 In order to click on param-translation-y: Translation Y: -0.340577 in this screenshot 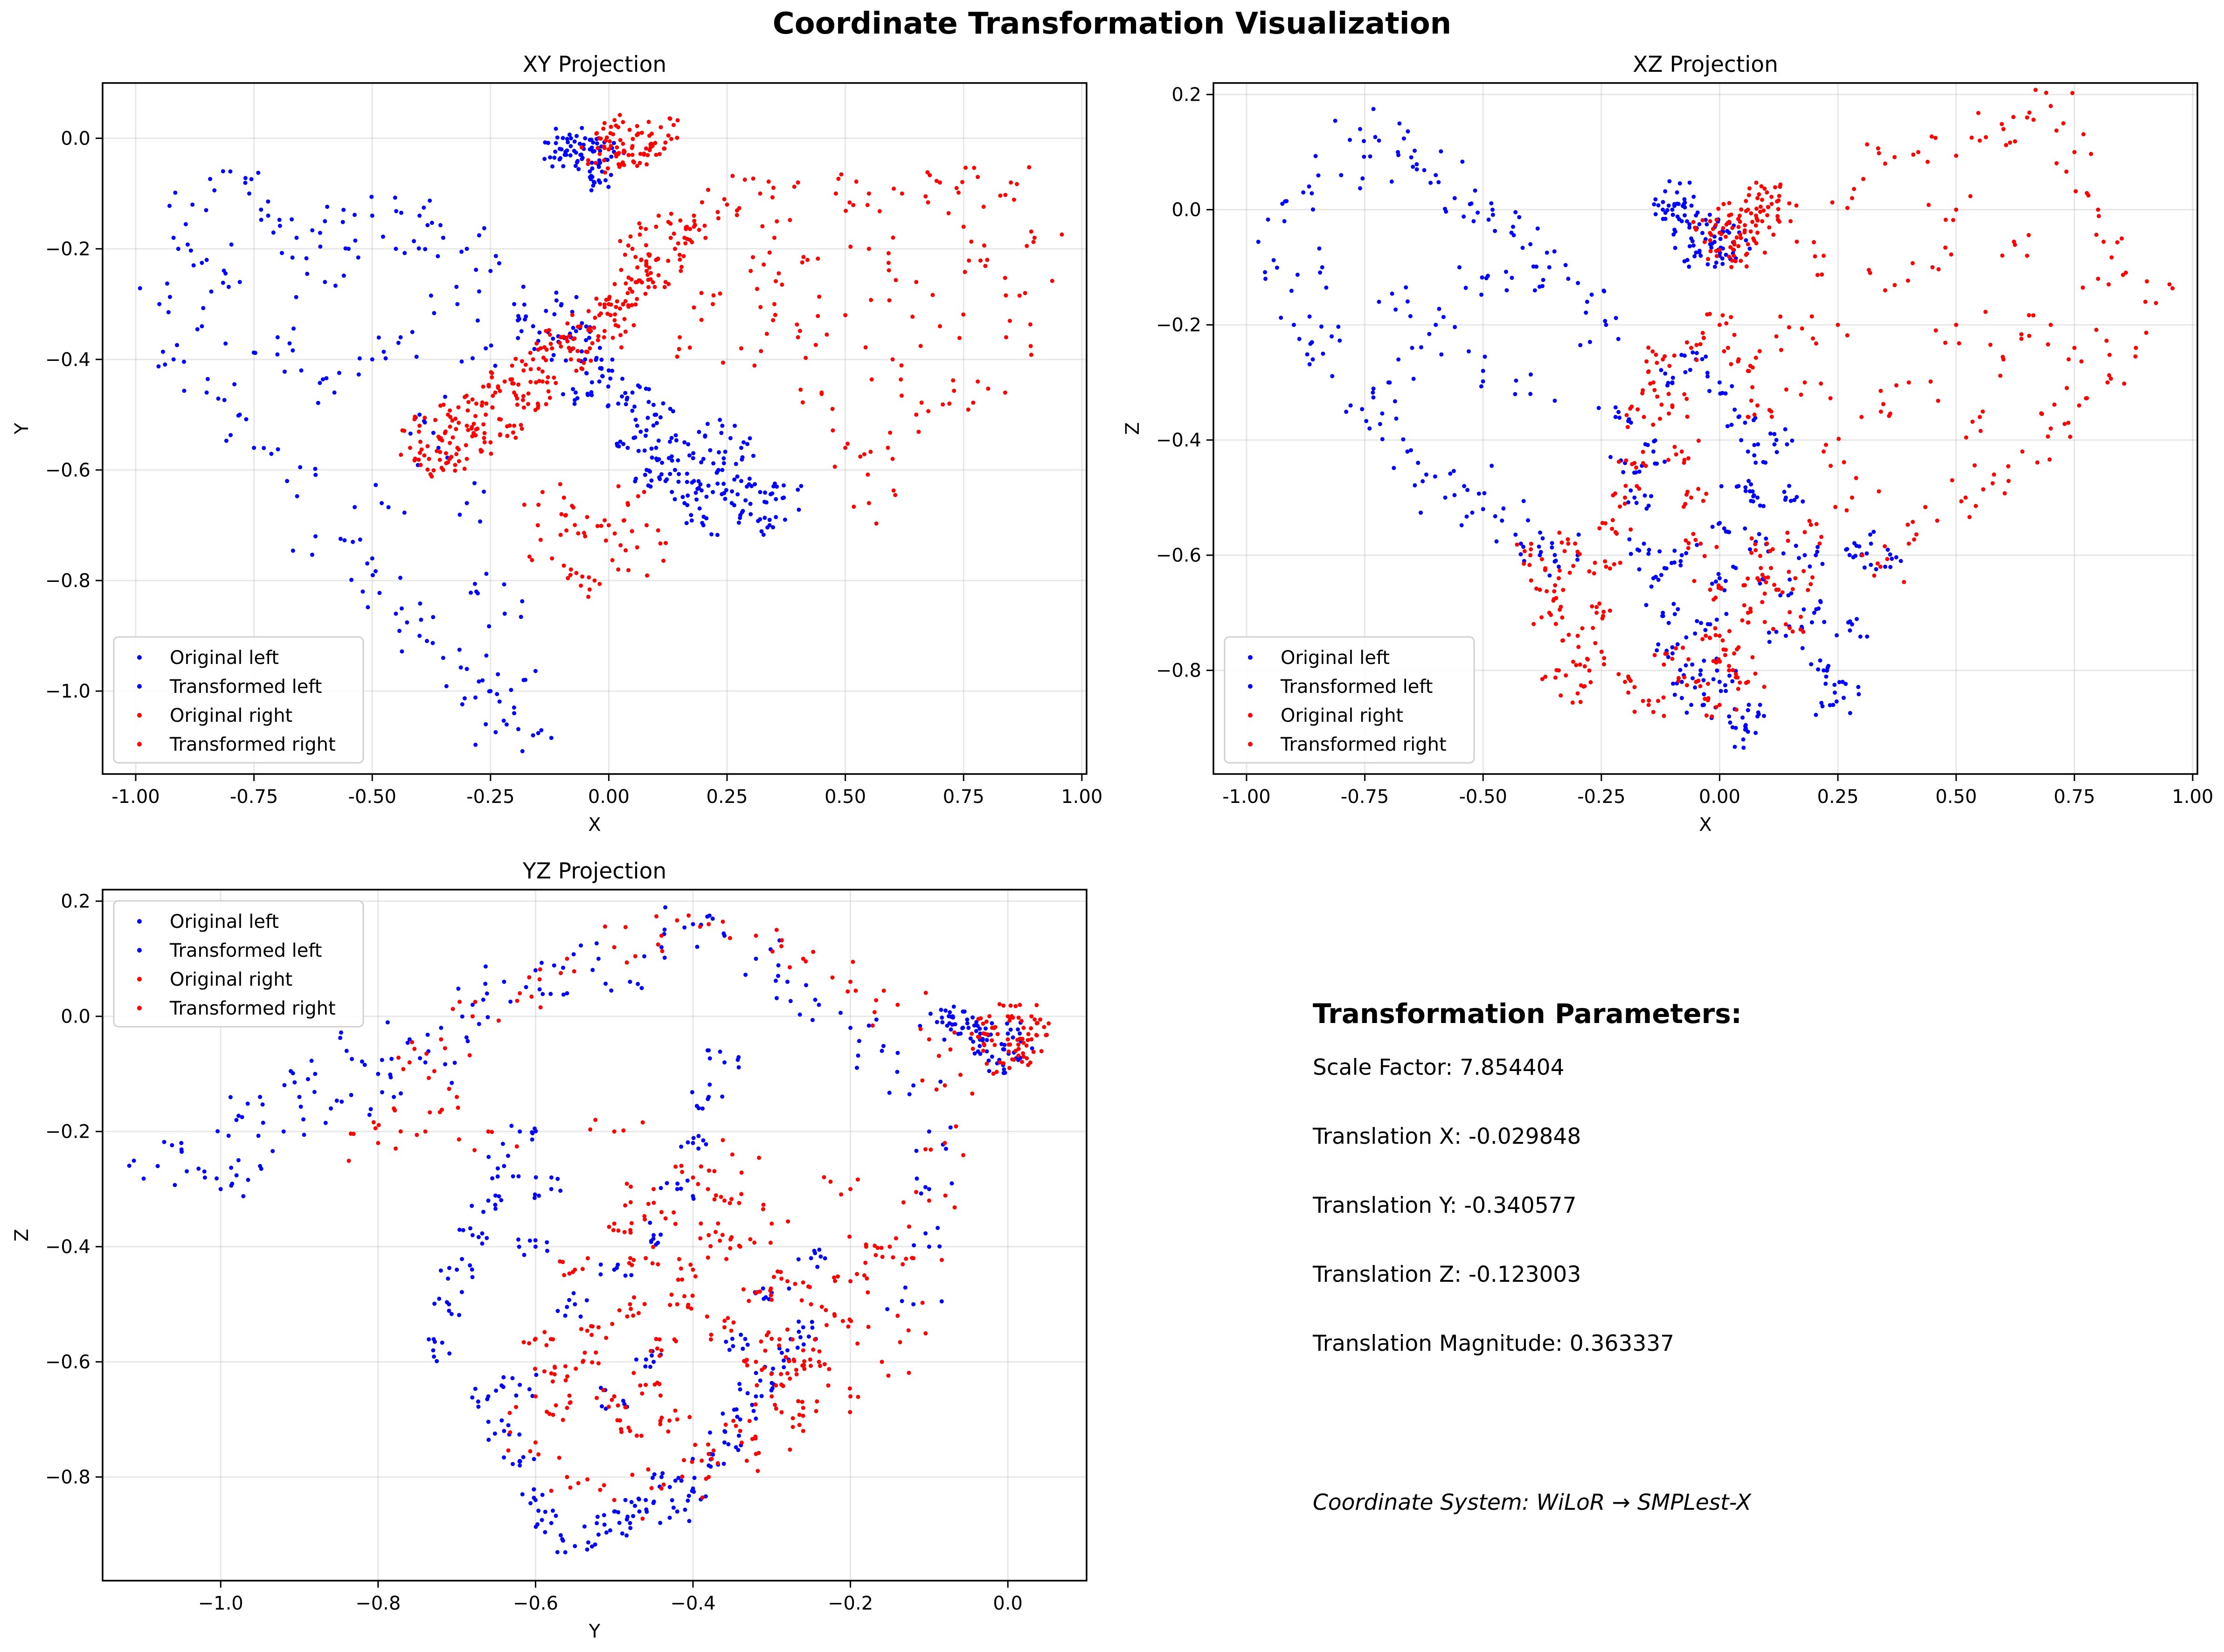, I will do `click(1445, 1205)`.